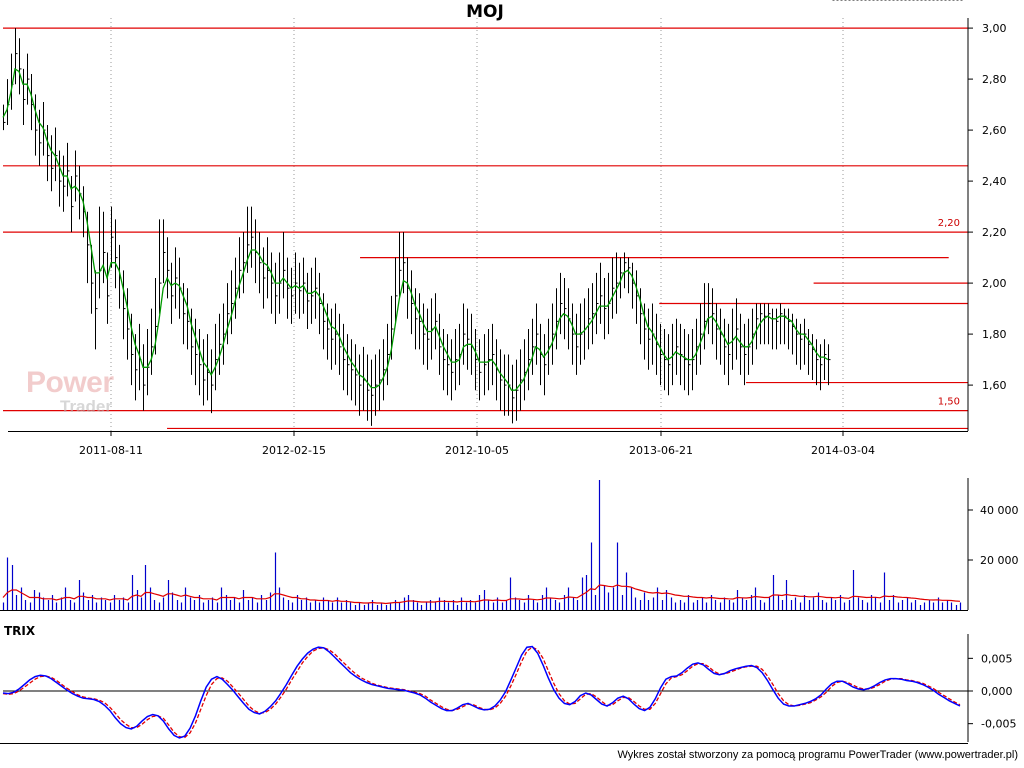 This screenshot has height=768, width=1024. I want to click on volume-average-line, so click(481, 594).